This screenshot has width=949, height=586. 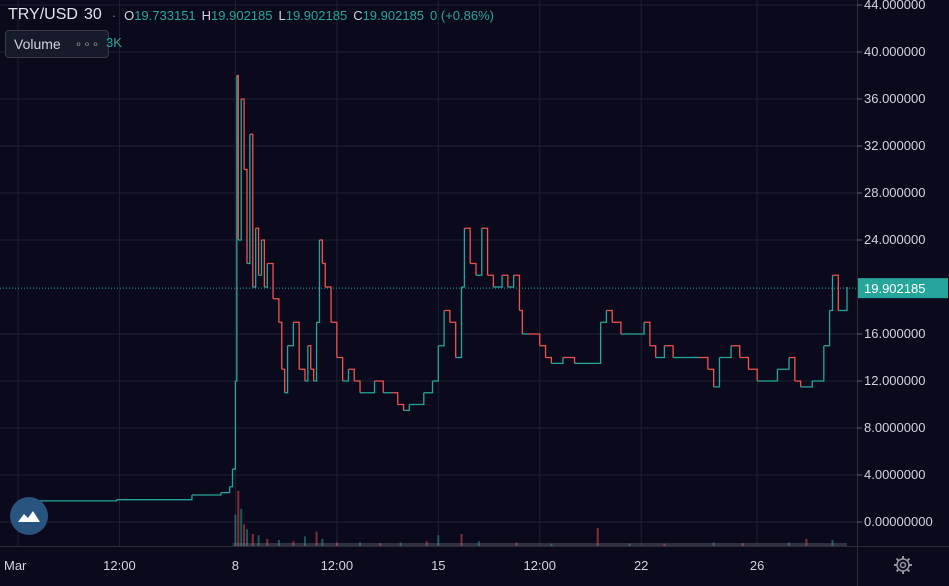 What do you see at coordinates (903, 565) in the screenshot?
I see `gear-icon` at bounding box center [903, 565].